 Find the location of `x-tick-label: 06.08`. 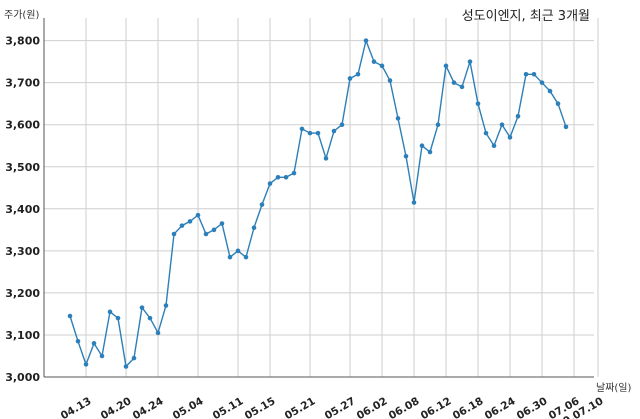

x-tick-label: 06.08 is located at coordinates (404, 407).